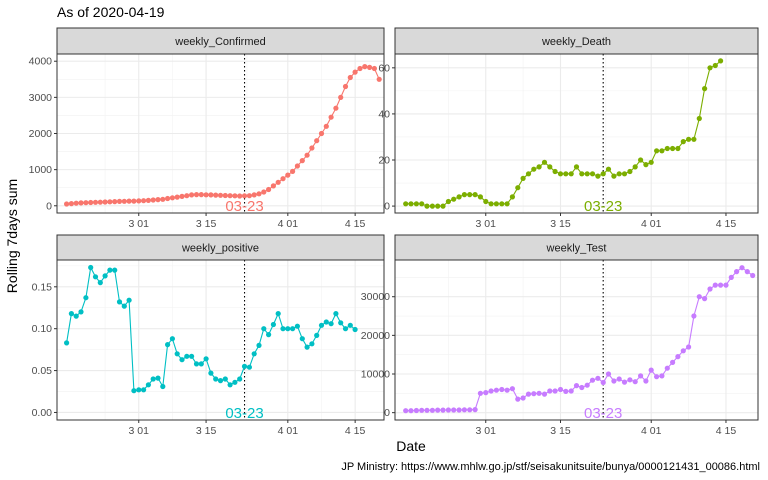 The width and height of the screenshot is (768, 480). Describe the element at coordinates (139, 224) in the screenshot. I see `x-tick-label: 3 01` at that location.